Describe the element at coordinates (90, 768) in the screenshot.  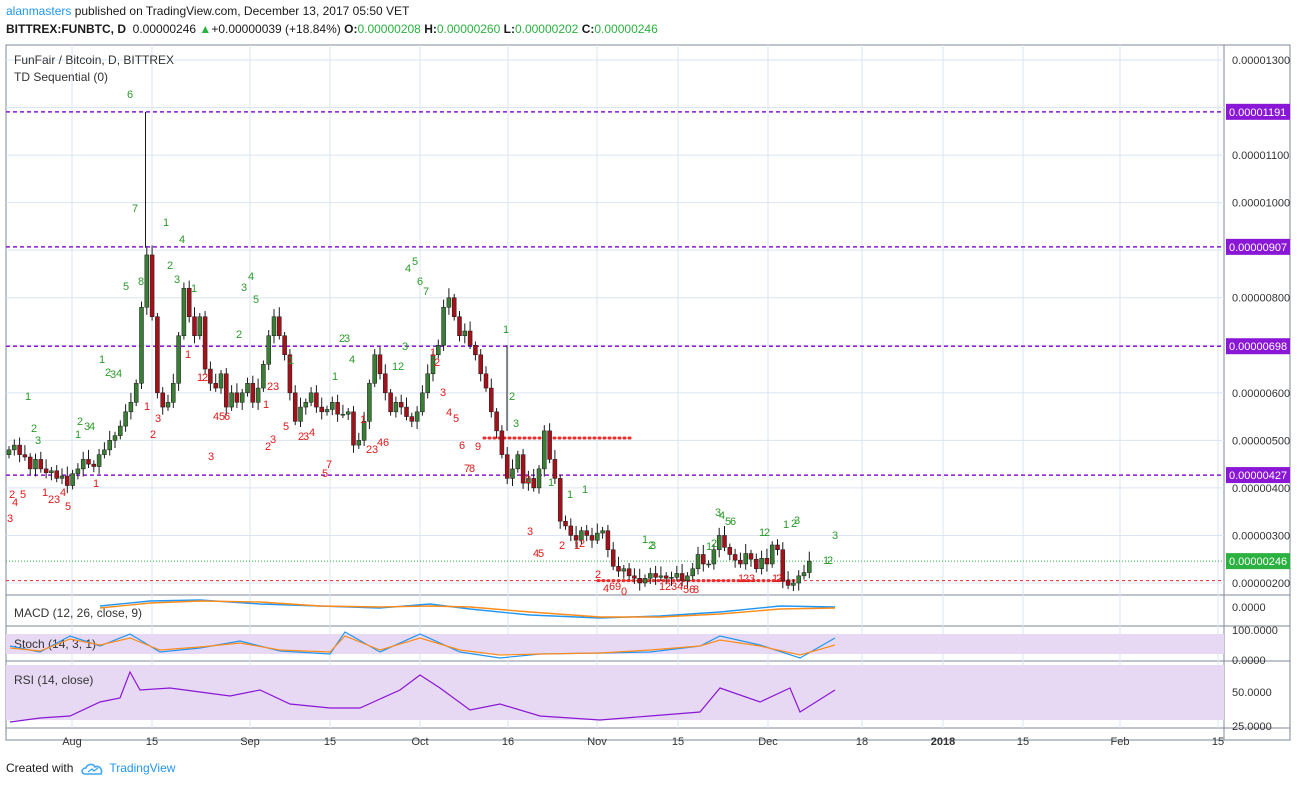
I see `footer: Created with TradingView` at that location.